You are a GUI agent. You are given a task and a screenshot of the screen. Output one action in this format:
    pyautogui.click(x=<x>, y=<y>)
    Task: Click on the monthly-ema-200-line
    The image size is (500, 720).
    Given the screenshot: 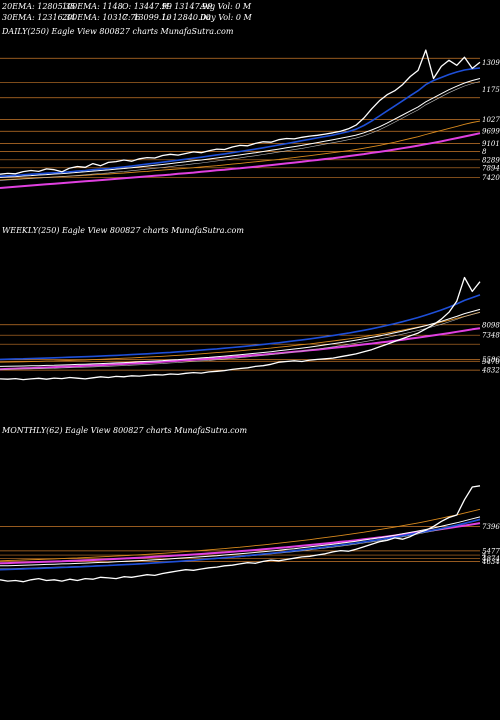 What is the action you would take?
    pyautogui.click(x=240, y=543)
    